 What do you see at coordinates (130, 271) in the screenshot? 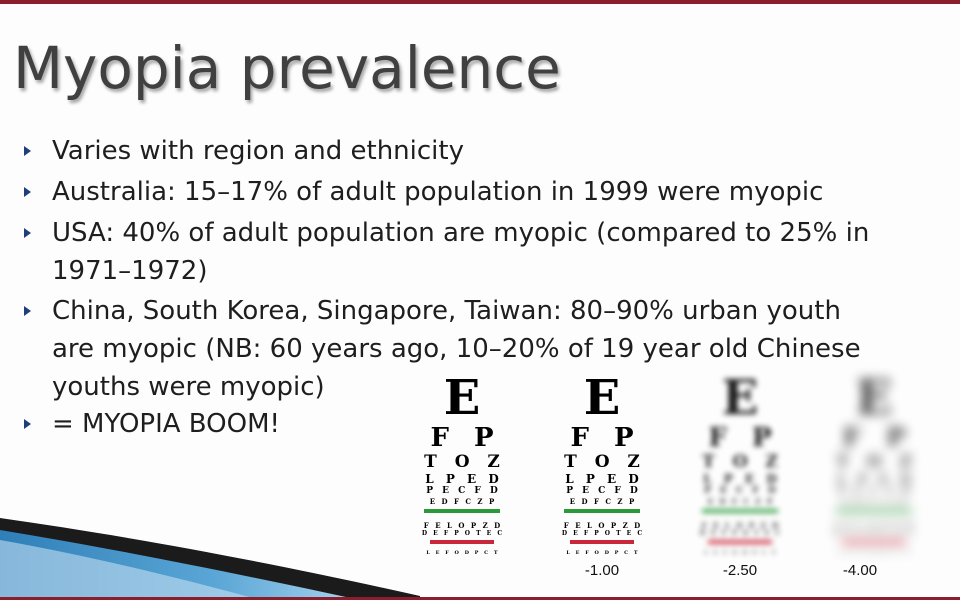
I see `bullet-line: 1971–1972)` at bounding box center [130, 271].